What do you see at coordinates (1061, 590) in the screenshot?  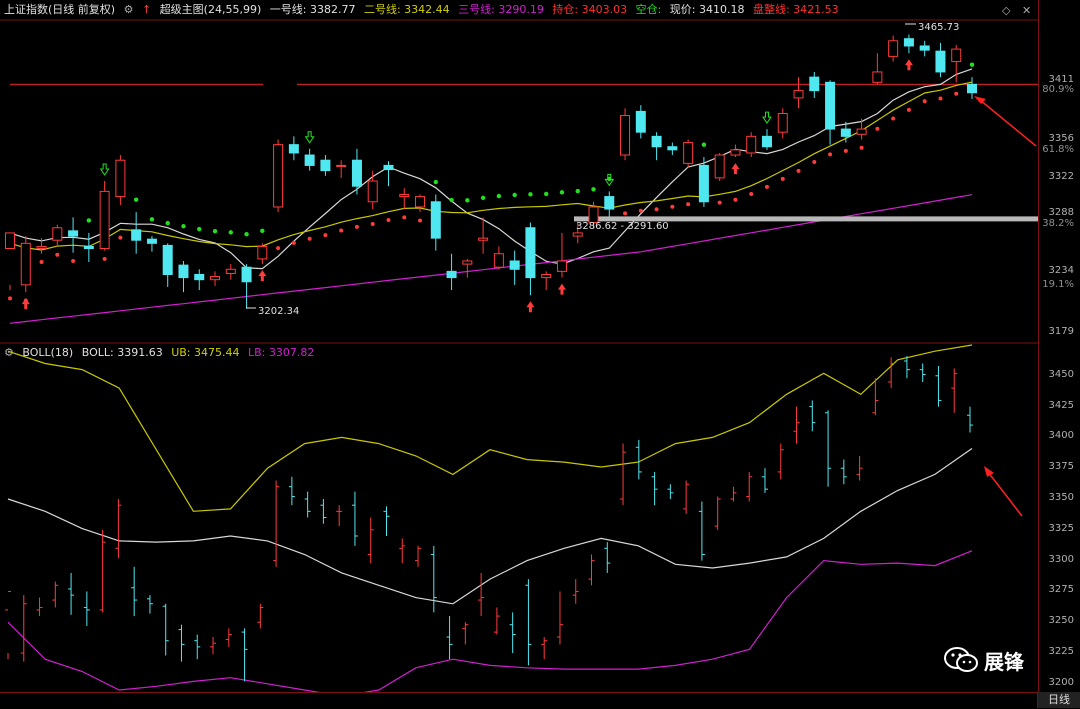 I see `y-tick-boll: 3275` at bounding box center [1061, 590].